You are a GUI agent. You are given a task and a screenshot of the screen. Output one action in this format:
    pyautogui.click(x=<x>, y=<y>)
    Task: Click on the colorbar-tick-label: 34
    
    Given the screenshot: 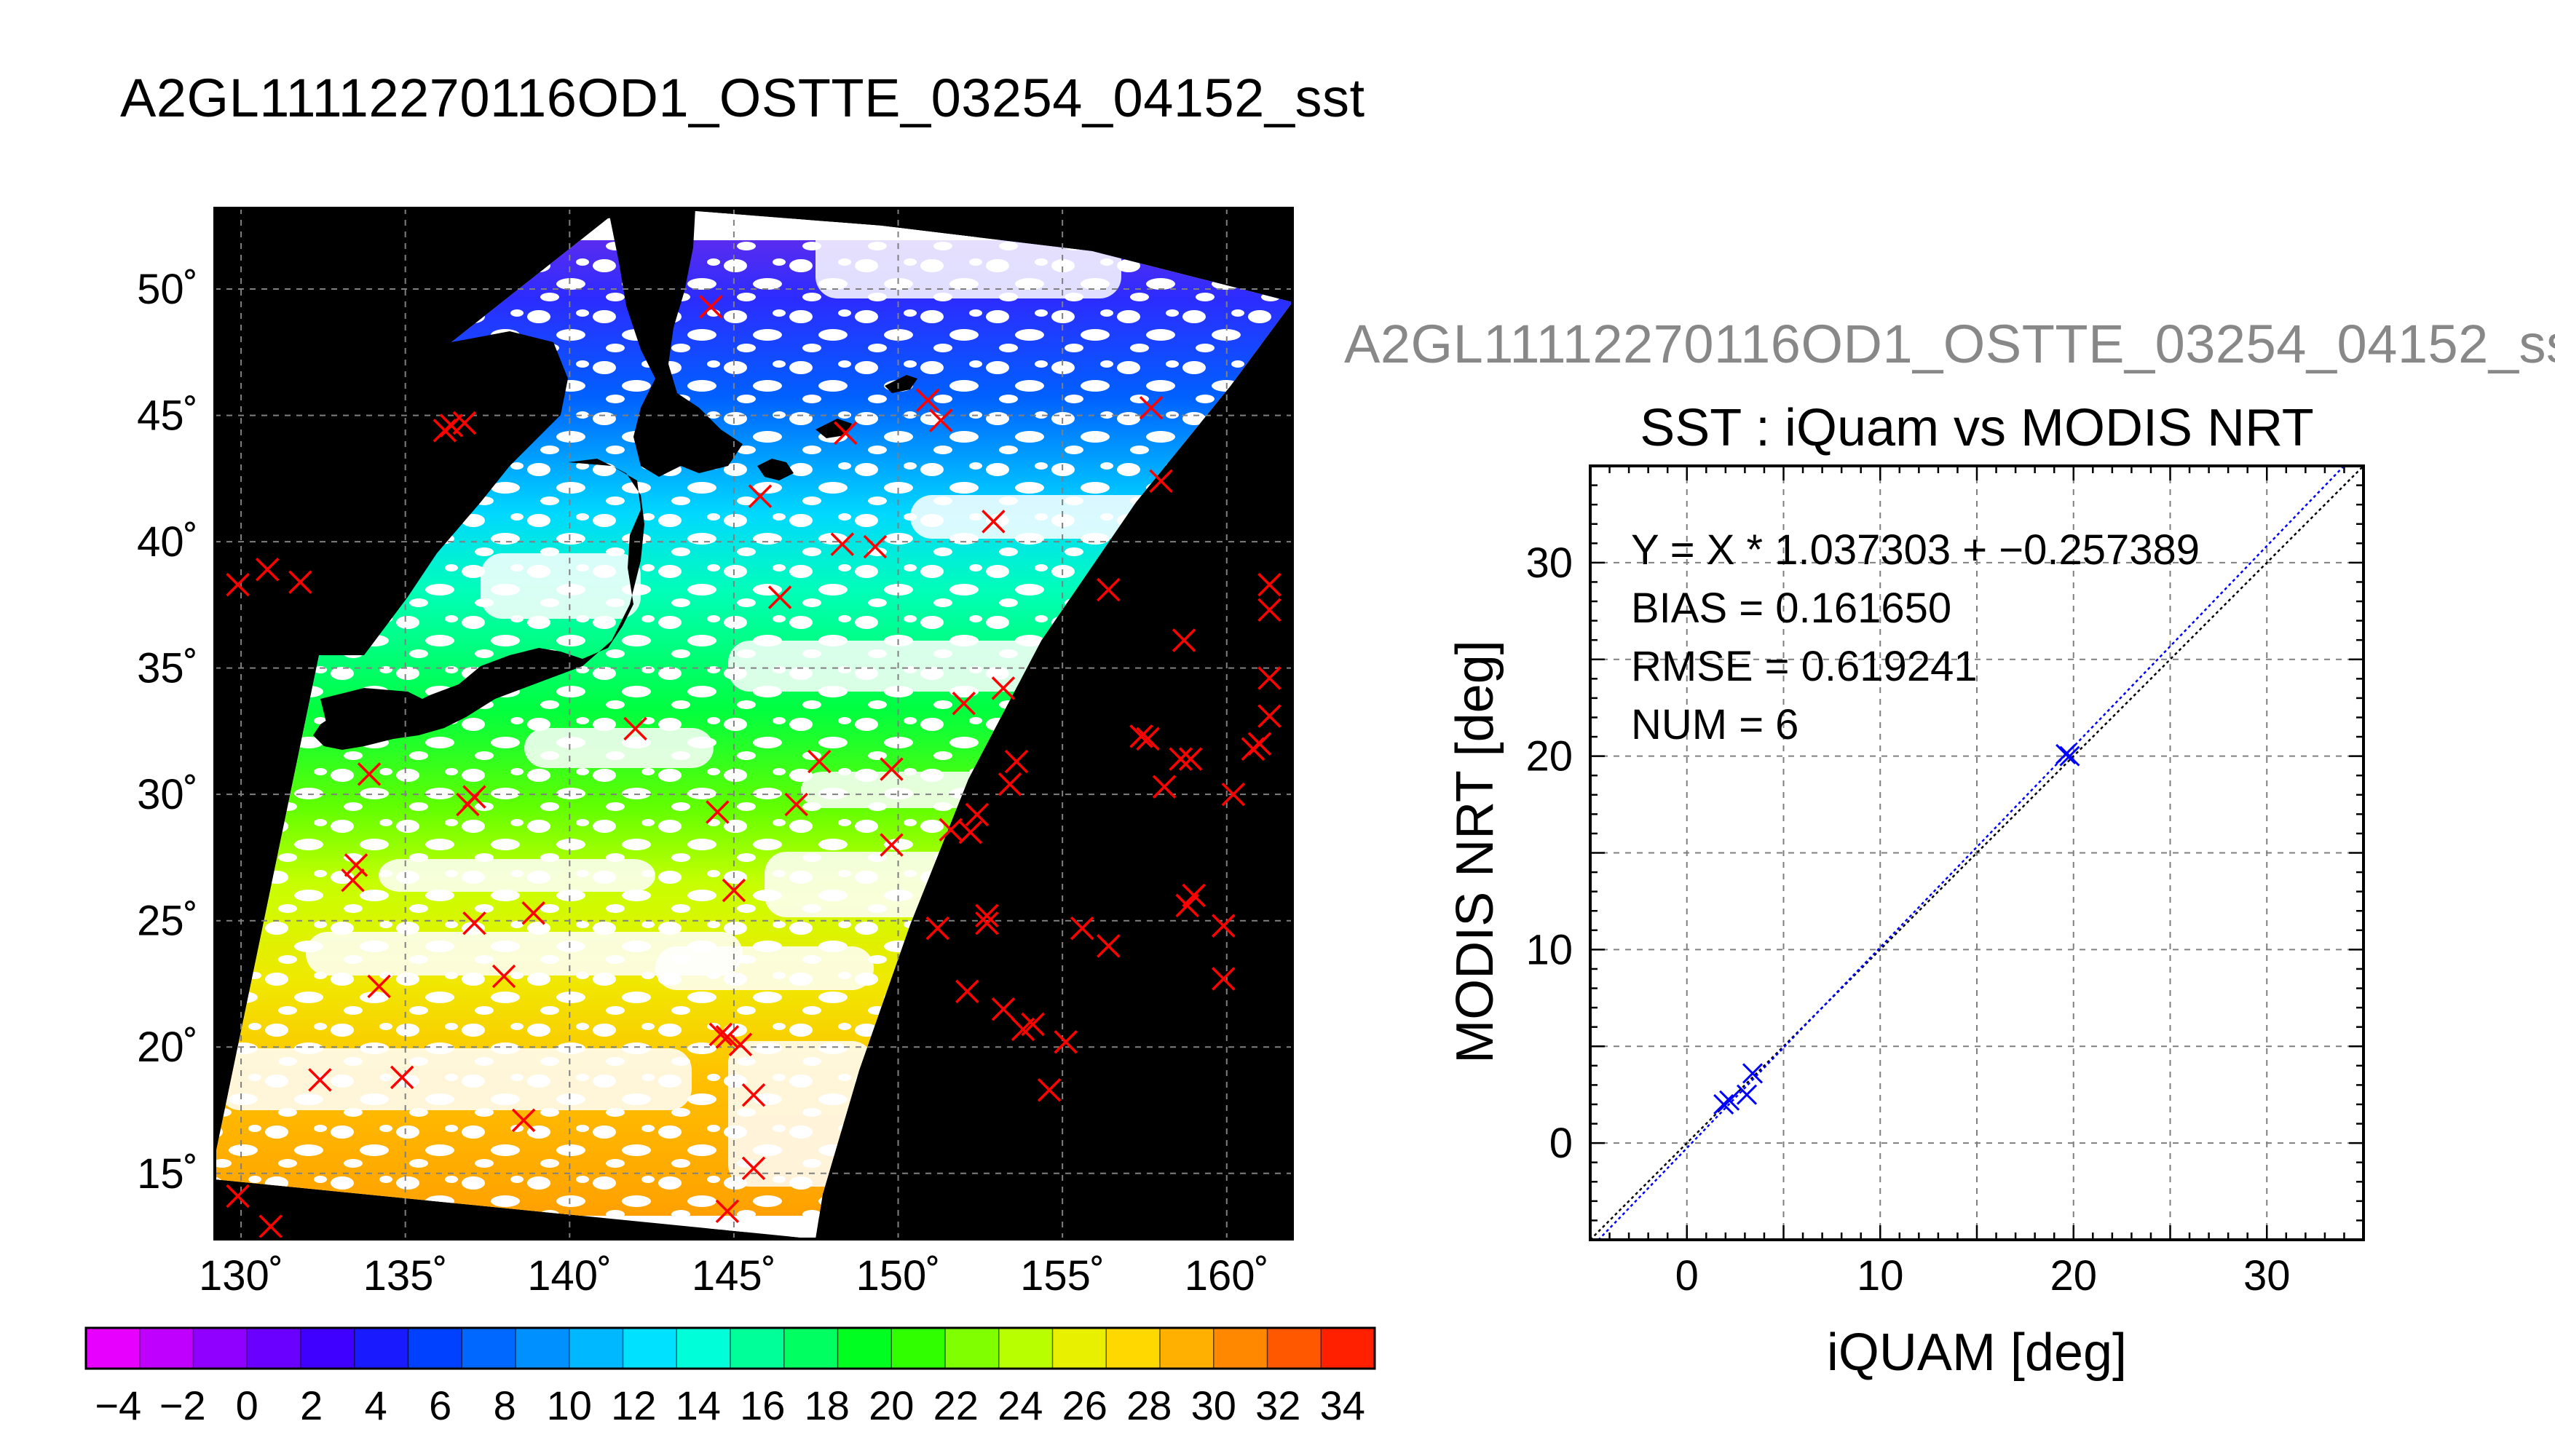 What is the action you would take?
    pyautogui.click(x=1342, y=1405)
    